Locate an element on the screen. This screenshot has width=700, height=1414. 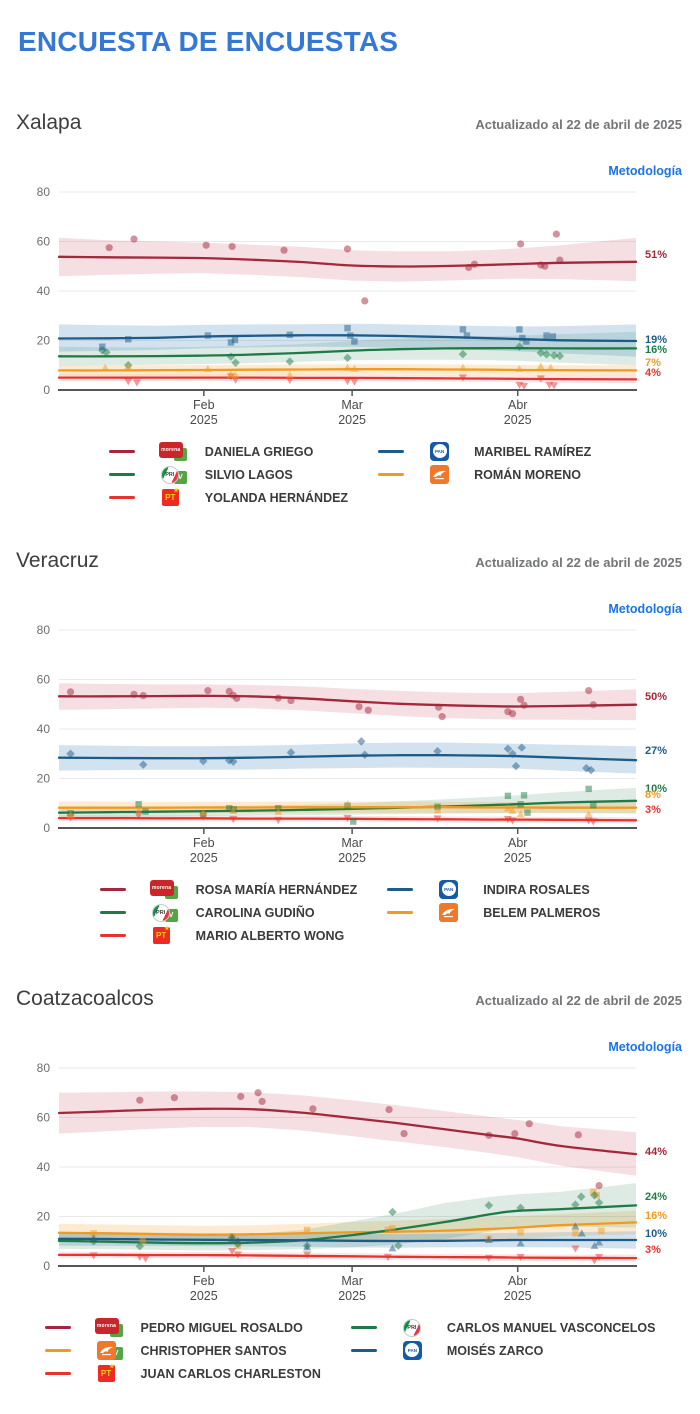
x-tick-label: Feb 2025 is located at coordinates (204, 1288).